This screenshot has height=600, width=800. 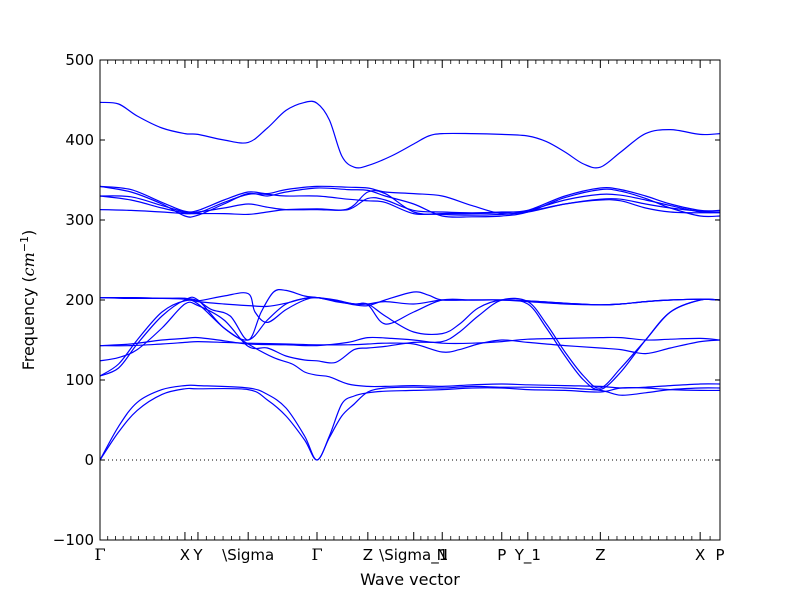 What do you see at coordinates (410, 579) in the screenshot?
I see `x-axis-label: Wave vector` at bounding box center [410, 579].